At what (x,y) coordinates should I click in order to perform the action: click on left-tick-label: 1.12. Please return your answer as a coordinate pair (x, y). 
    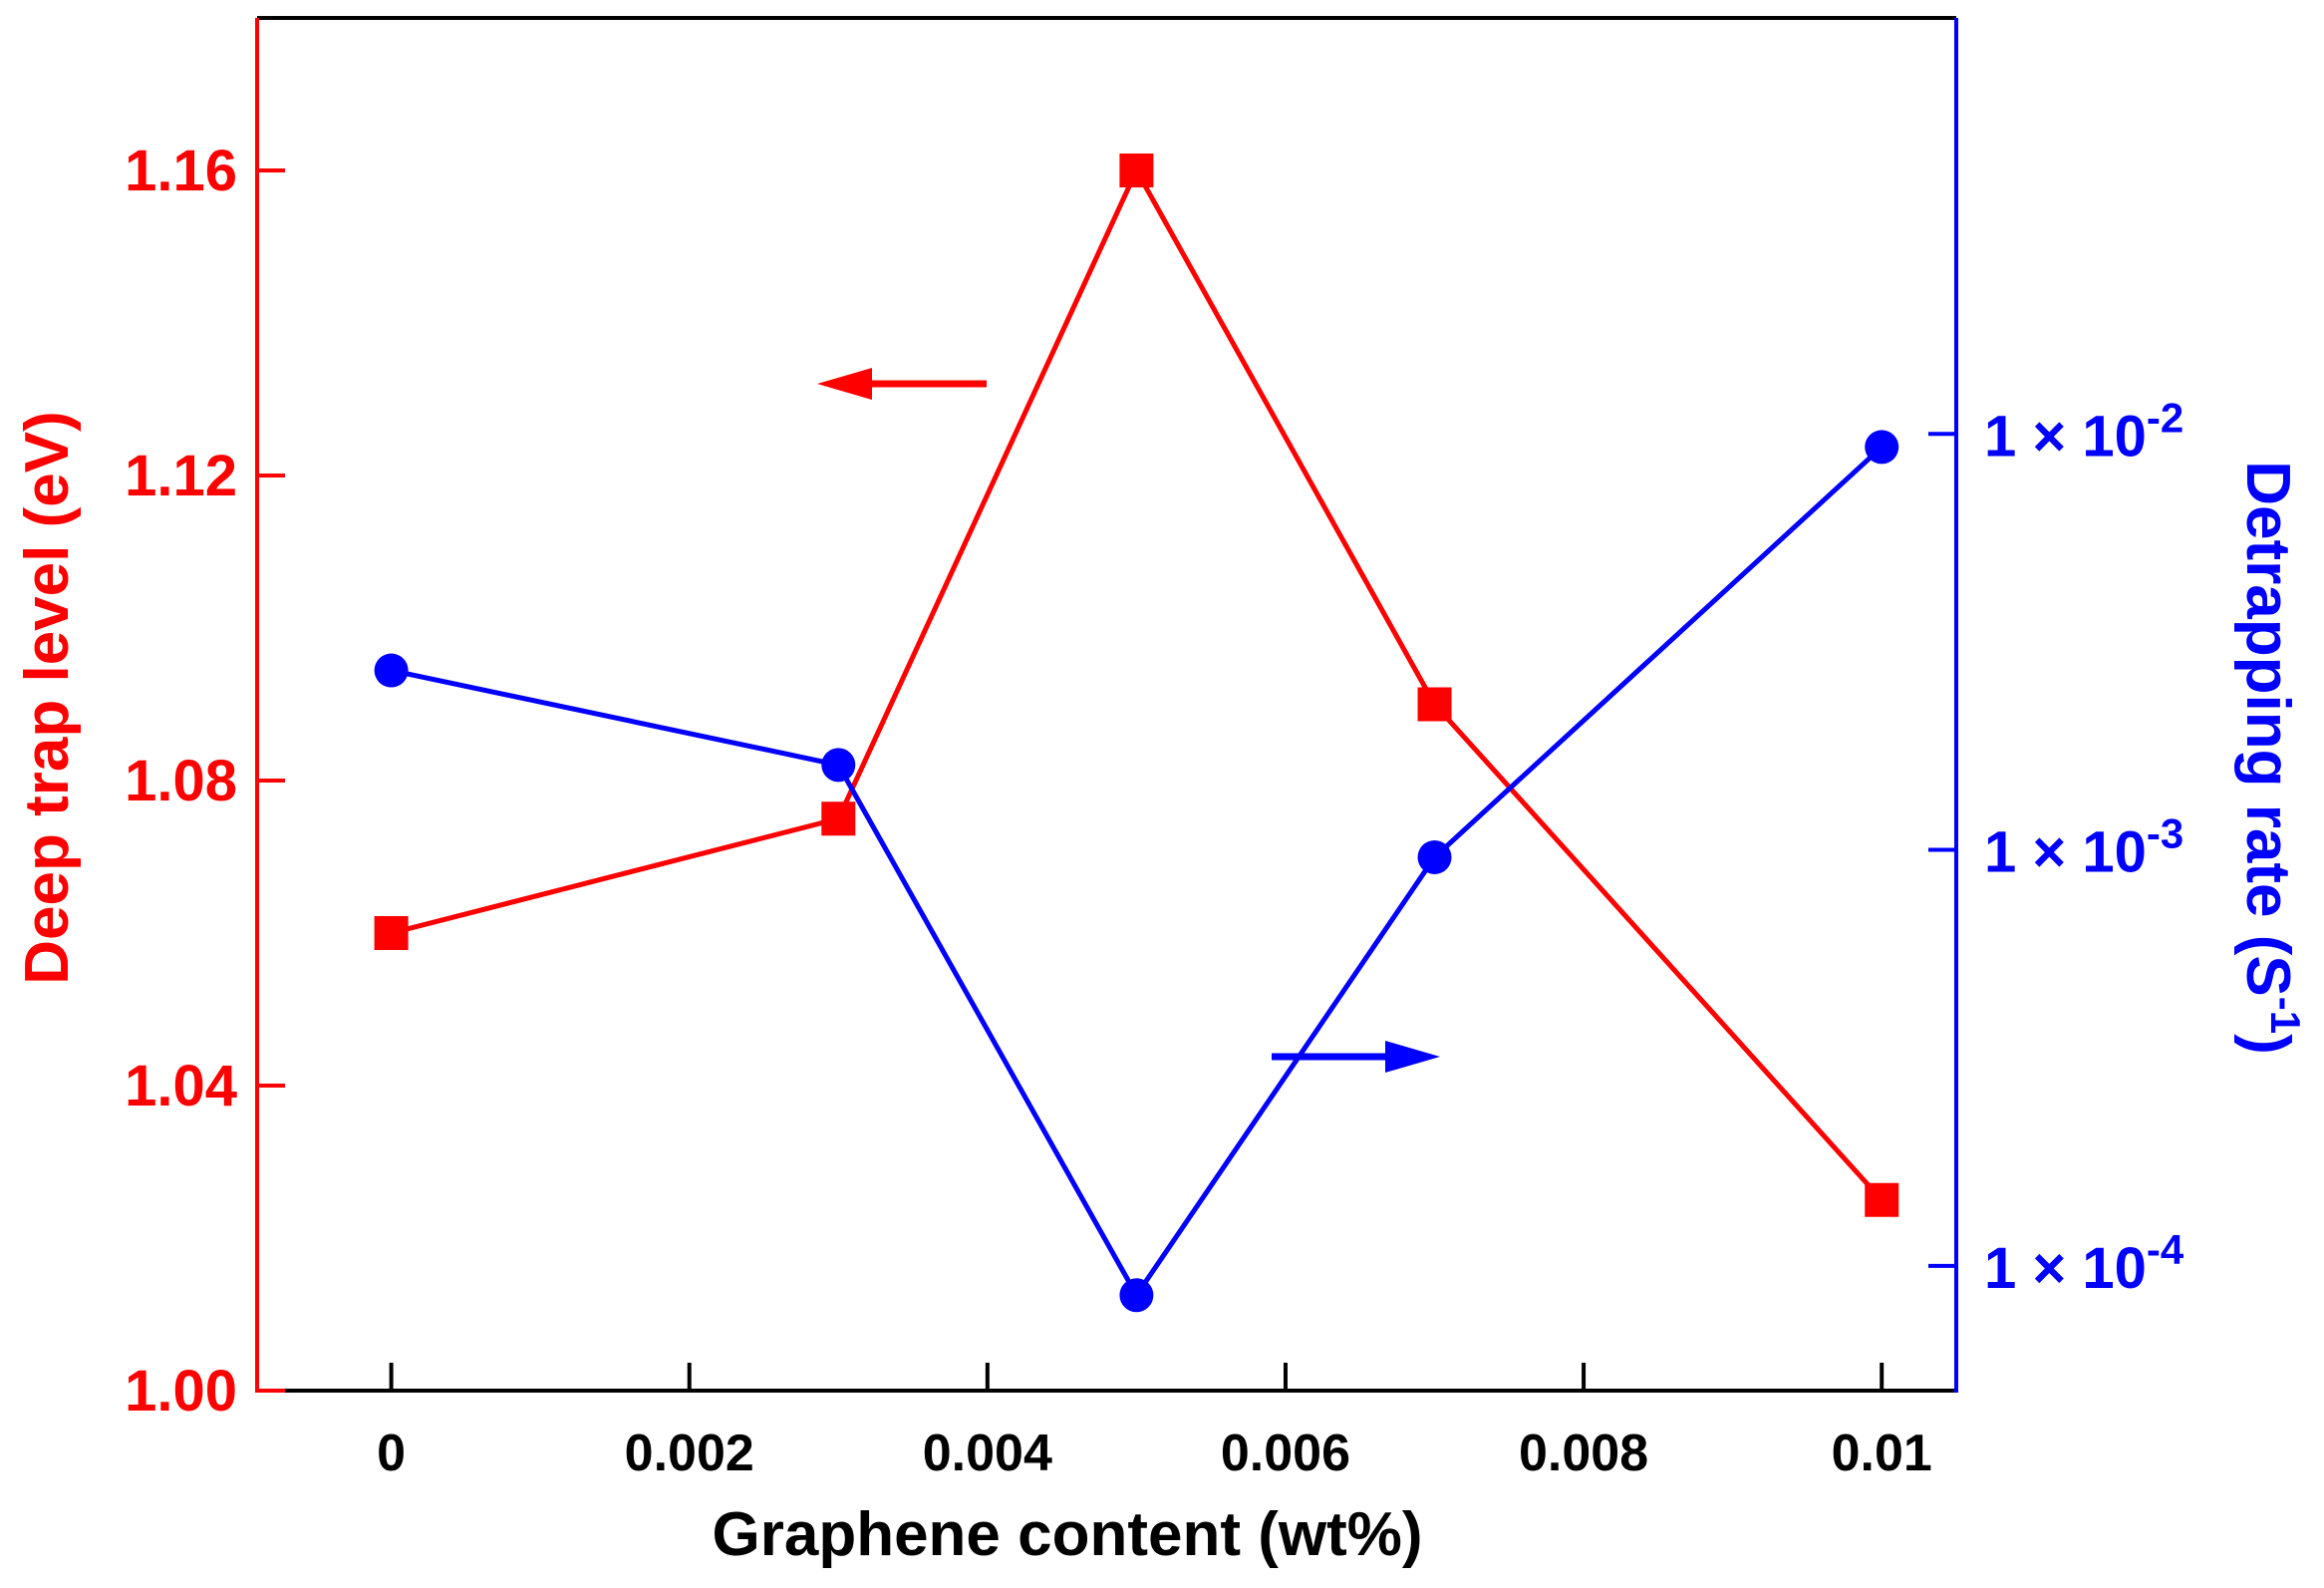
    Looking at the image, I should click on (181, 476).